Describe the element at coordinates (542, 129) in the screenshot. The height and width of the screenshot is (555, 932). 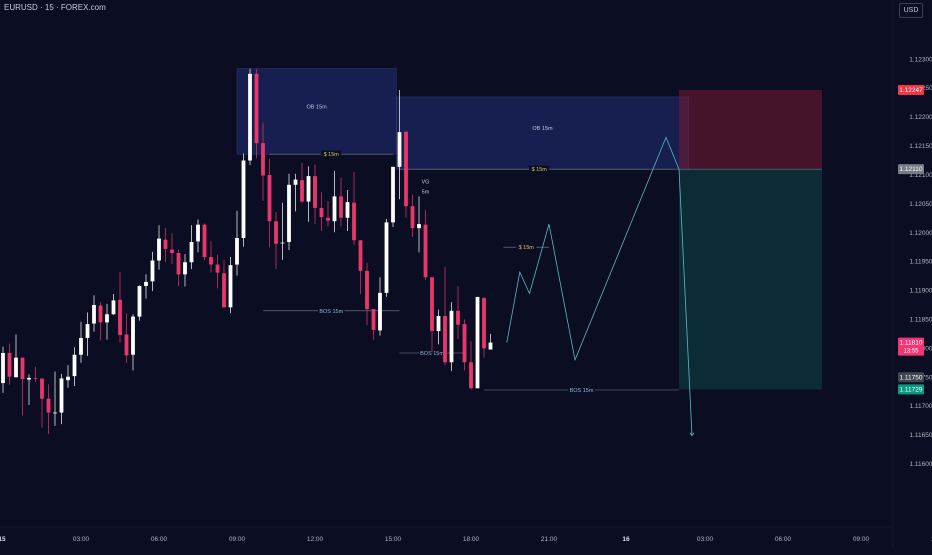
I see `ob-zone-label: OB 15m` at that location.